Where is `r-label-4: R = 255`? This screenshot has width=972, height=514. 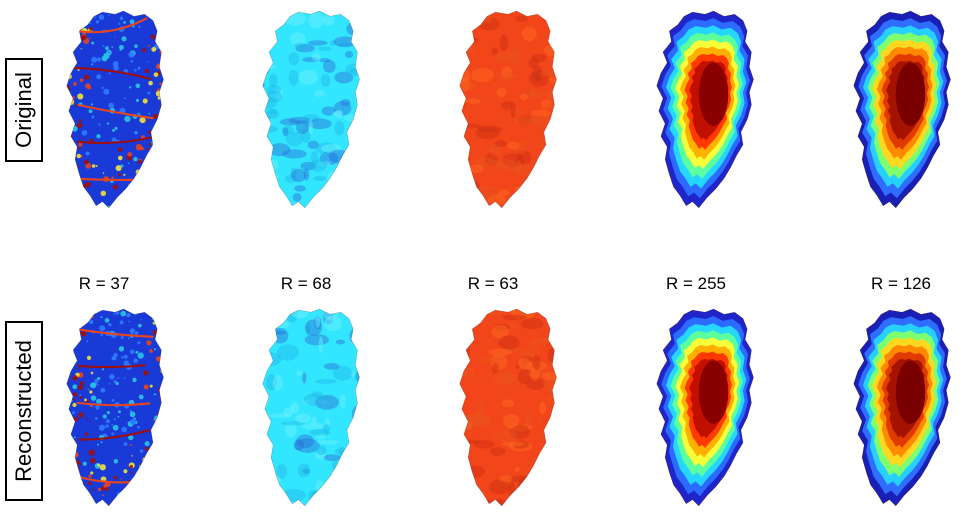 r-label-4: R = 255 is located at coordinates (695, 283).